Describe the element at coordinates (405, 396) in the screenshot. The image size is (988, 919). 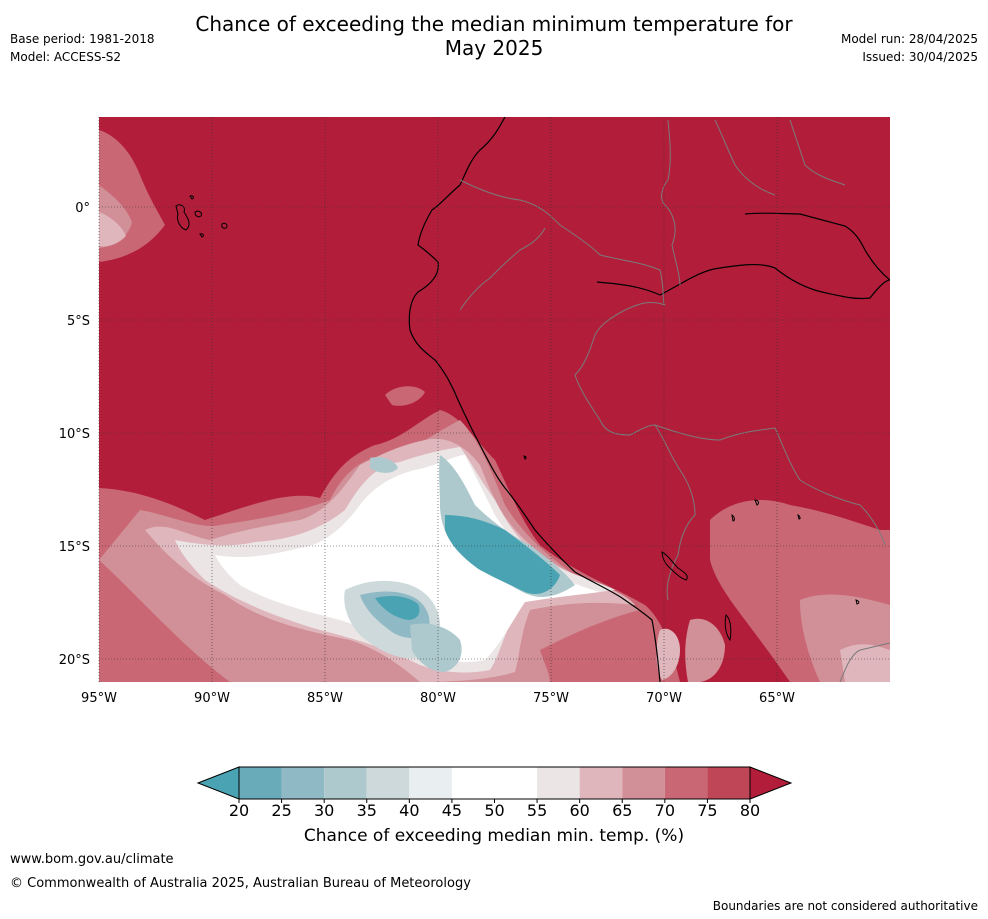
I see `contour-patch-offshore` at that location.